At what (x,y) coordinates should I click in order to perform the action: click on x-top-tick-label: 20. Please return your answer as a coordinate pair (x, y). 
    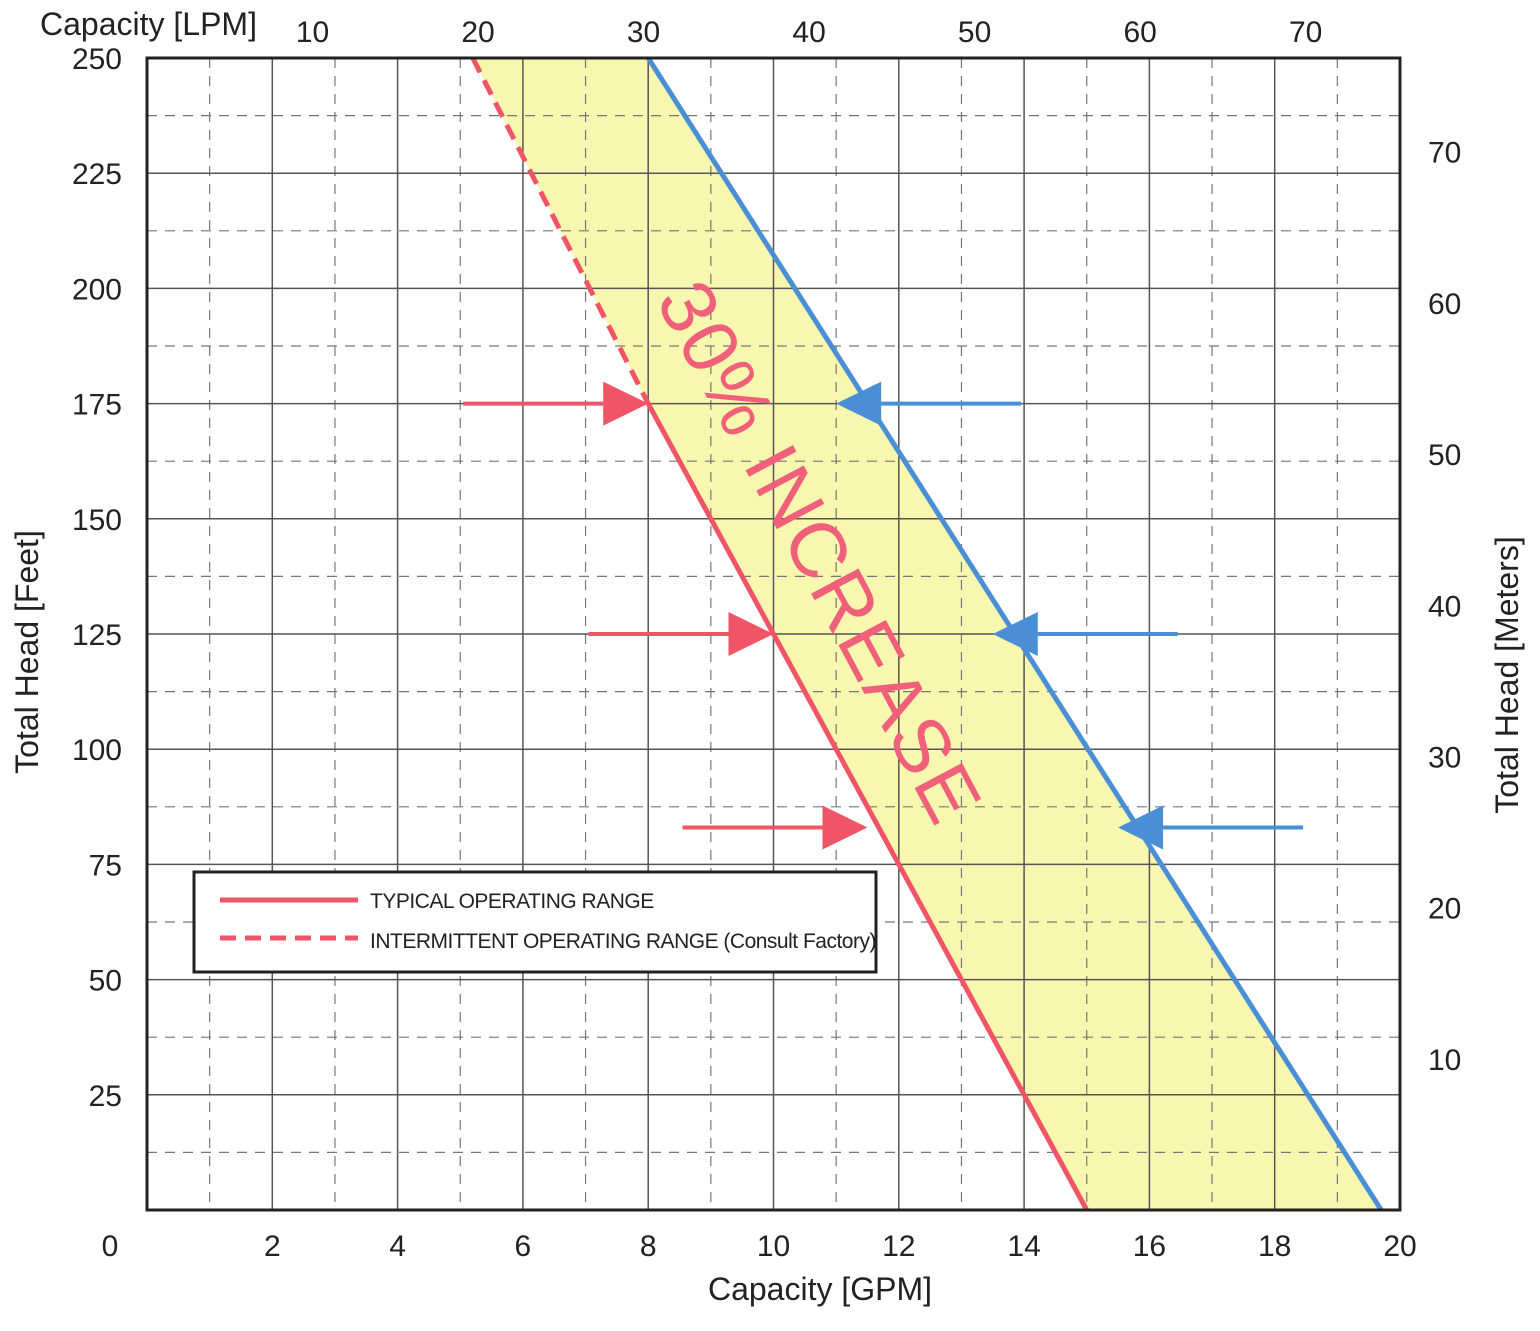
    Looking at the image, I should click on (477, 32).